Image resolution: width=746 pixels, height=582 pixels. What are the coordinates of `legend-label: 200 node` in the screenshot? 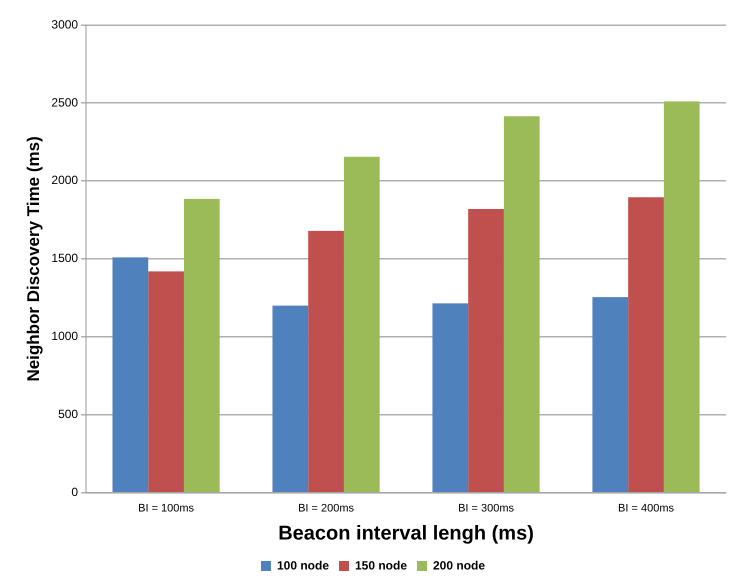 It's located at (459, 565).